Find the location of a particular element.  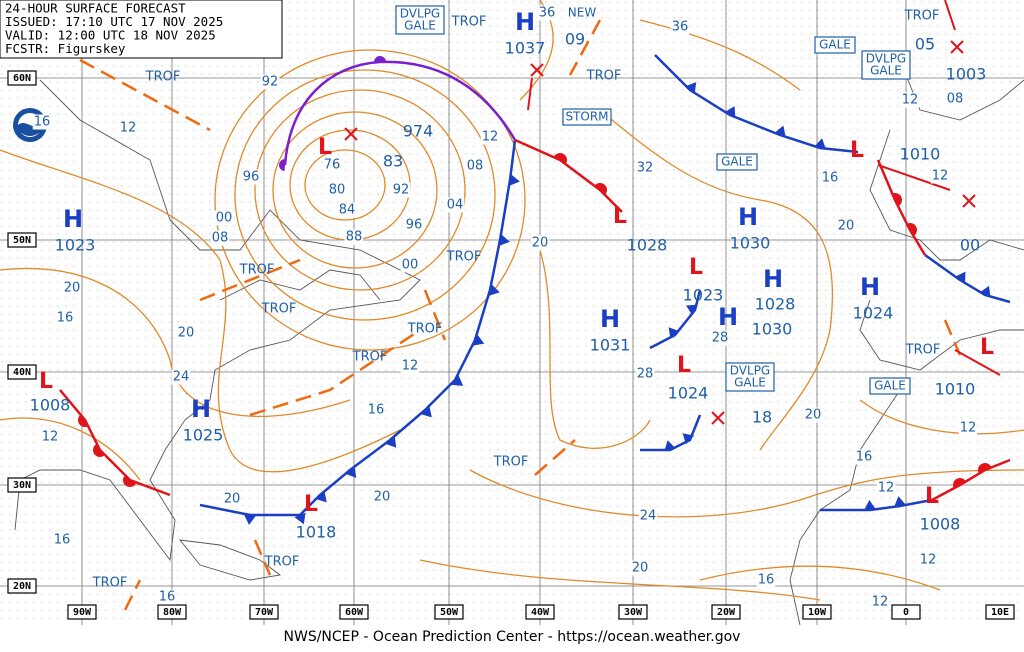

low-pressure: 1023 is located at coordinates (703, 295).